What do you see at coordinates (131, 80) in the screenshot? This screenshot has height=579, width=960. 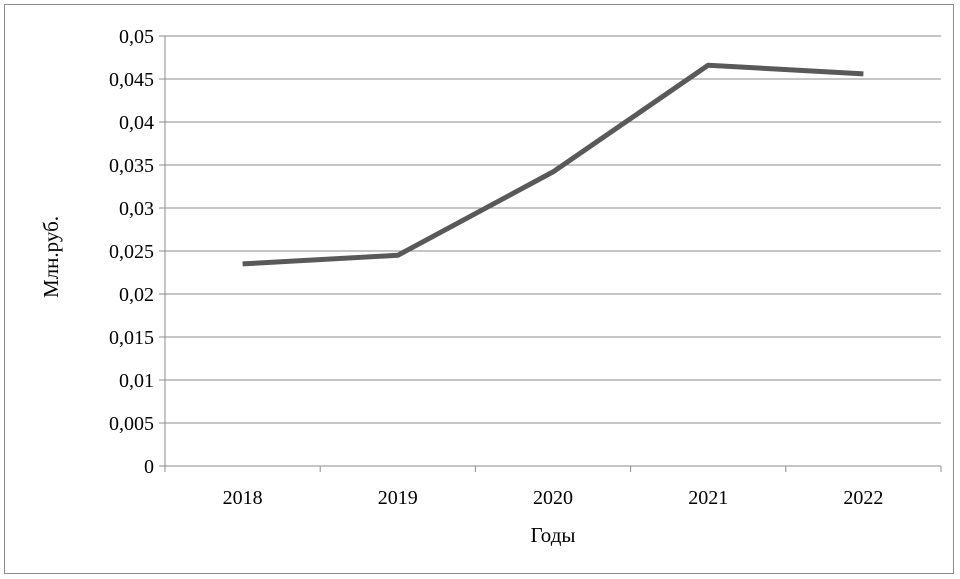 I see `y-tick-label: 0,045` at bounding box center [131, 80].